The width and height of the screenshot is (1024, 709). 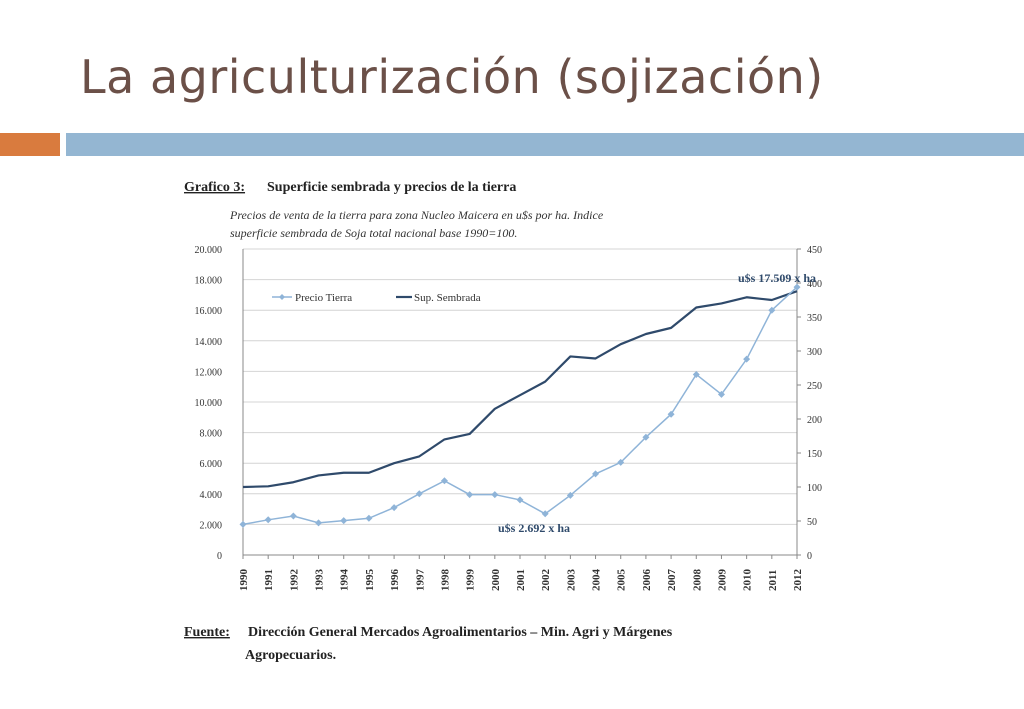 I want to click on x-tick-label: 1992, so click(x=294, y=580).